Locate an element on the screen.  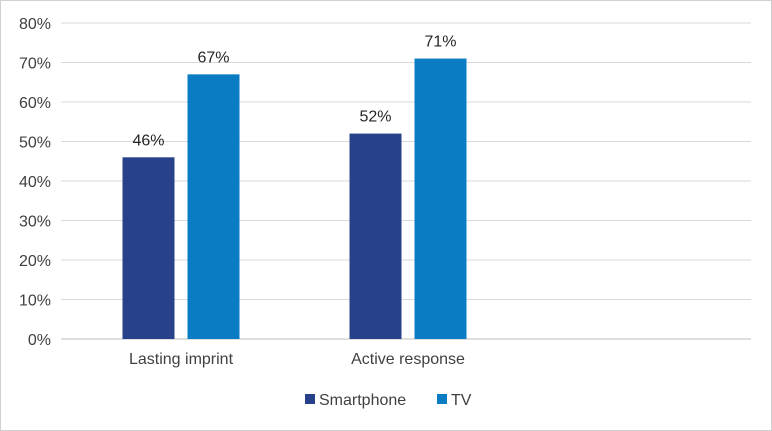
y-tick-label: 40% is located at coordinates (35, 182).